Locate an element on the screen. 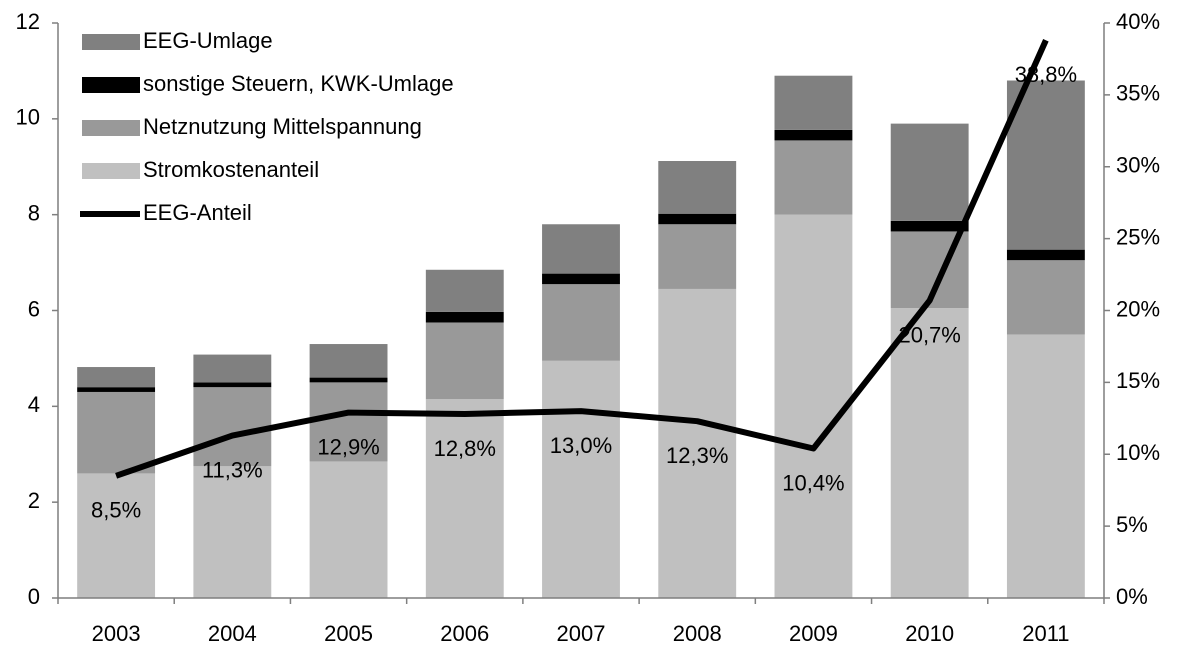  y2-tick-label: 20% is located at coordinates (1138, 308).